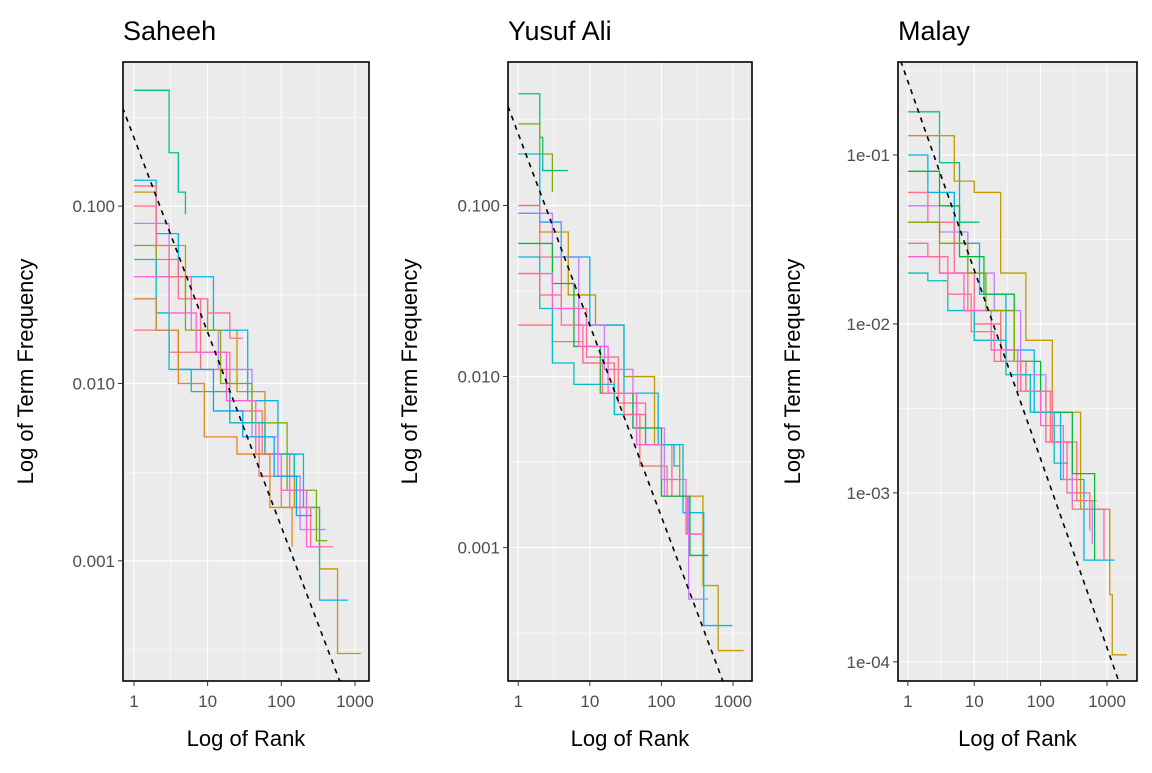 The width and height of the screenshot is (1152, 773). What do you see at coordinates (868, 324) in the screenshot?
I see `y-tick-label: 1e-02` at bounding box center [868, 324].